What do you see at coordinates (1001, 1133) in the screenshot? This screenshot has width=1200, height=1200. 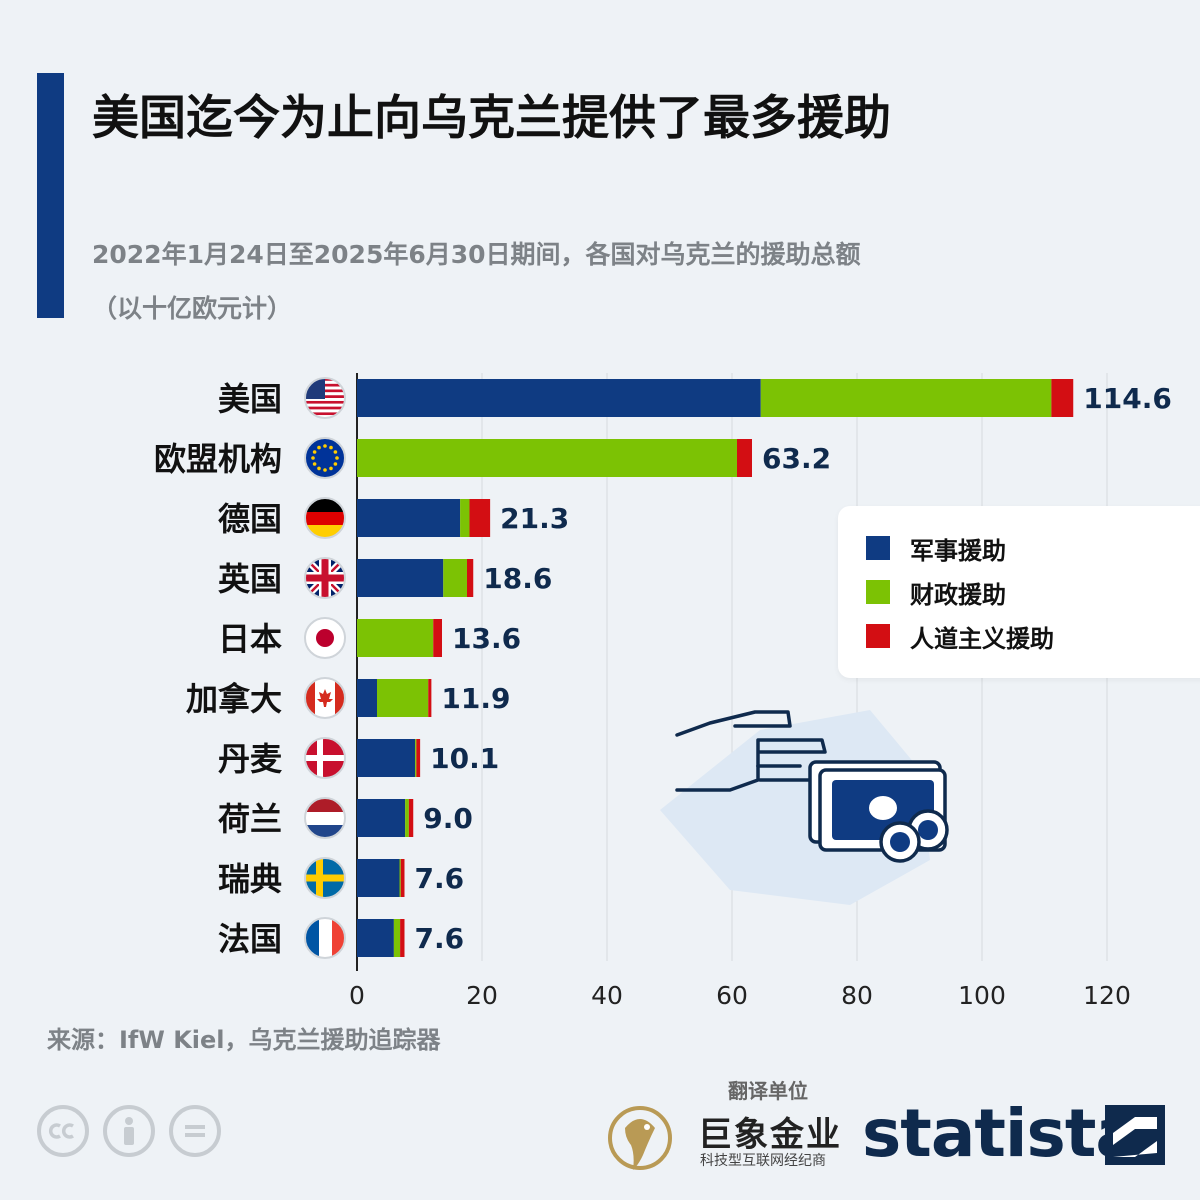 I see `brand-wordmark: statista` at bounding box center [1001, 1133].